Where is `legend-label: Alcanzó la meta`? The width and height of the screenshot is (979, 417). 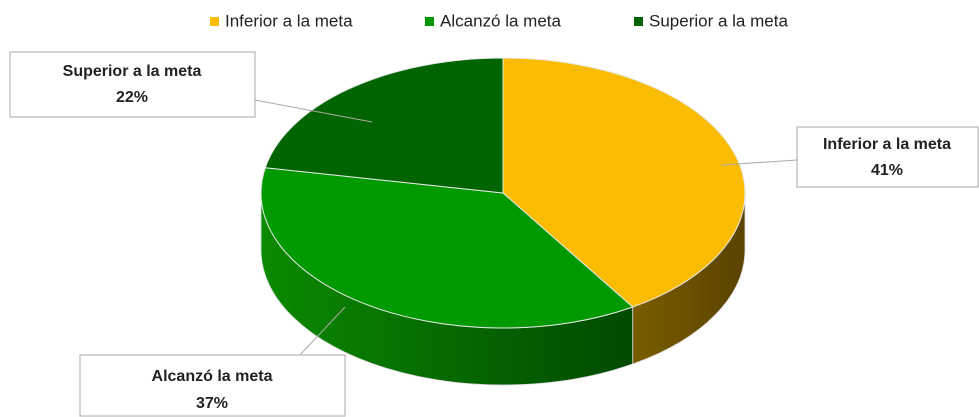
legend-label: Alcanzó la meta is located at coordinates (500, 20).